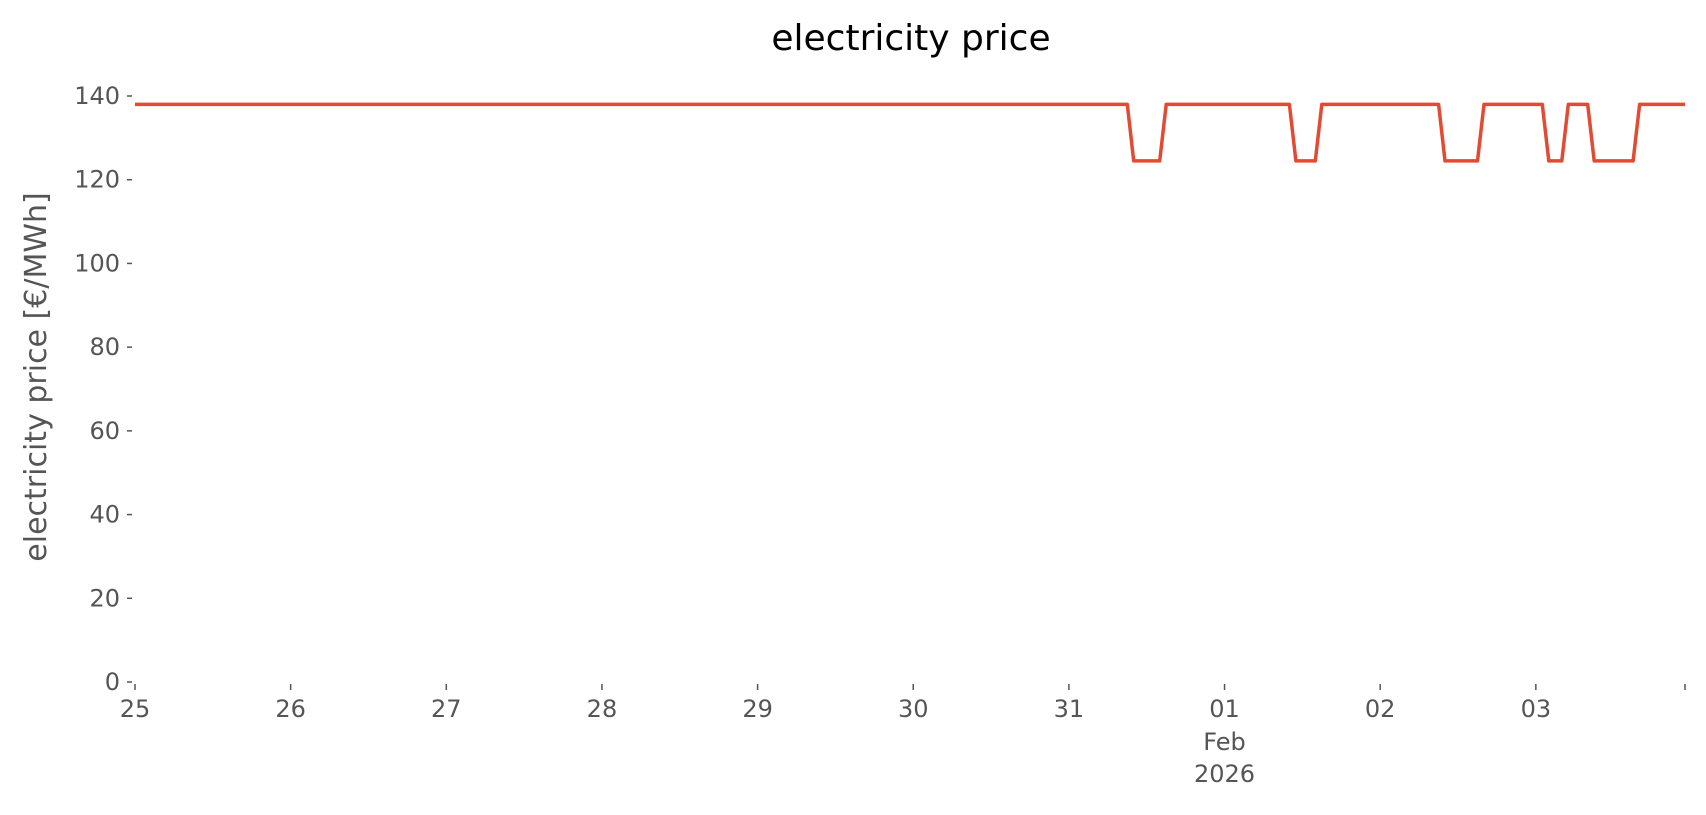 The width and height of the screenshot is (1706, 815). Describe the element at coordinates (112, 682) in the screenshot. I see `y-tick-label: 0` at that location.